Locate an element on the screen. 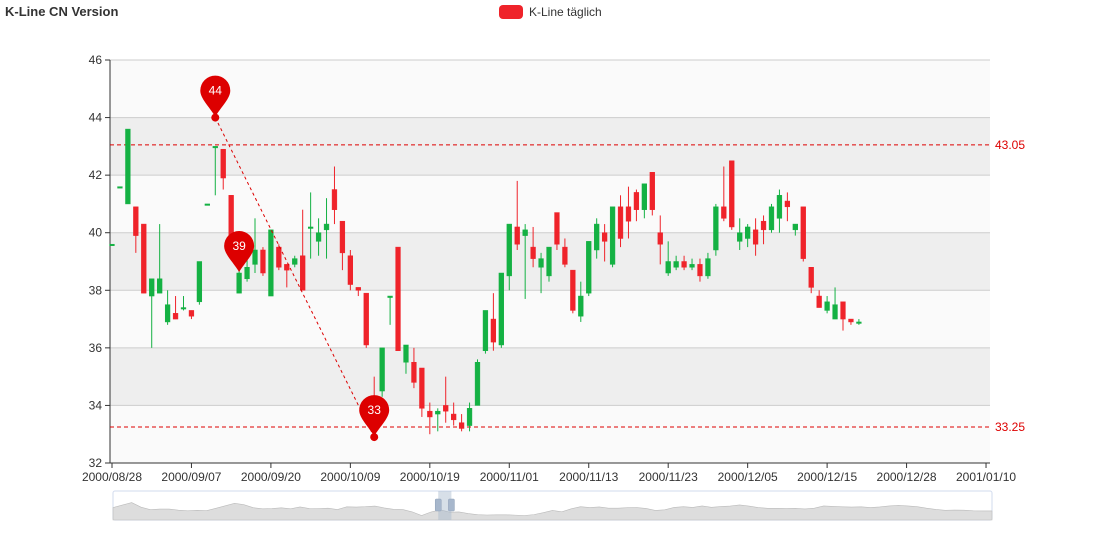 This screenshot has height=545, width=1100. data-zoom-window is located at coordinates (445, 505).